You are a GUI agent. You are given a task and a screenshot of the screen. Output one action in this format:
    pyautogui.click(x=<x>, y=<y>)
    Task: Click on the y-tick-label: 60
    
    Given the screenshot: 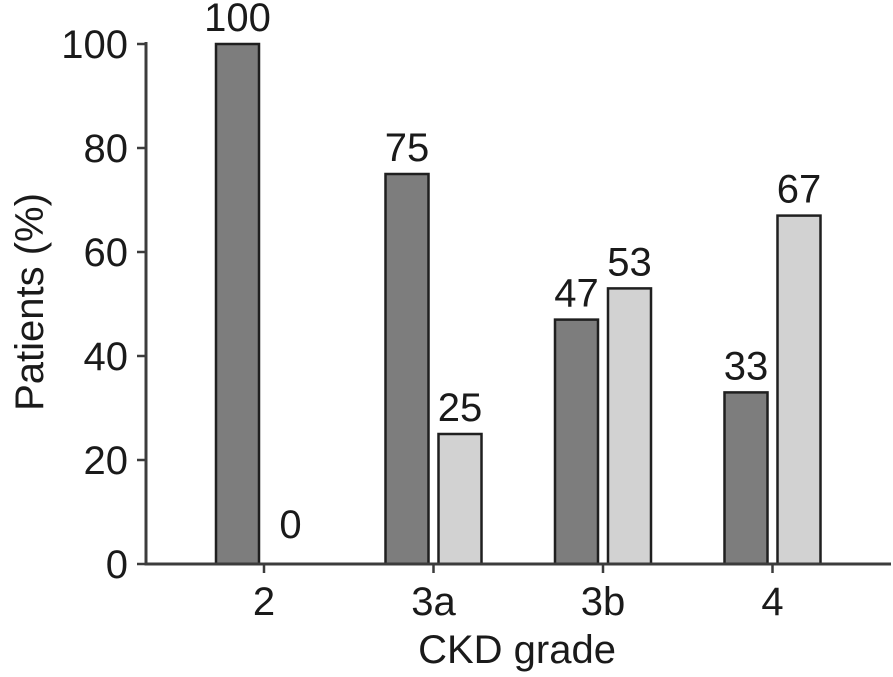 What is the action you would take?
    pyautogui.click(x=106, y=253)
    